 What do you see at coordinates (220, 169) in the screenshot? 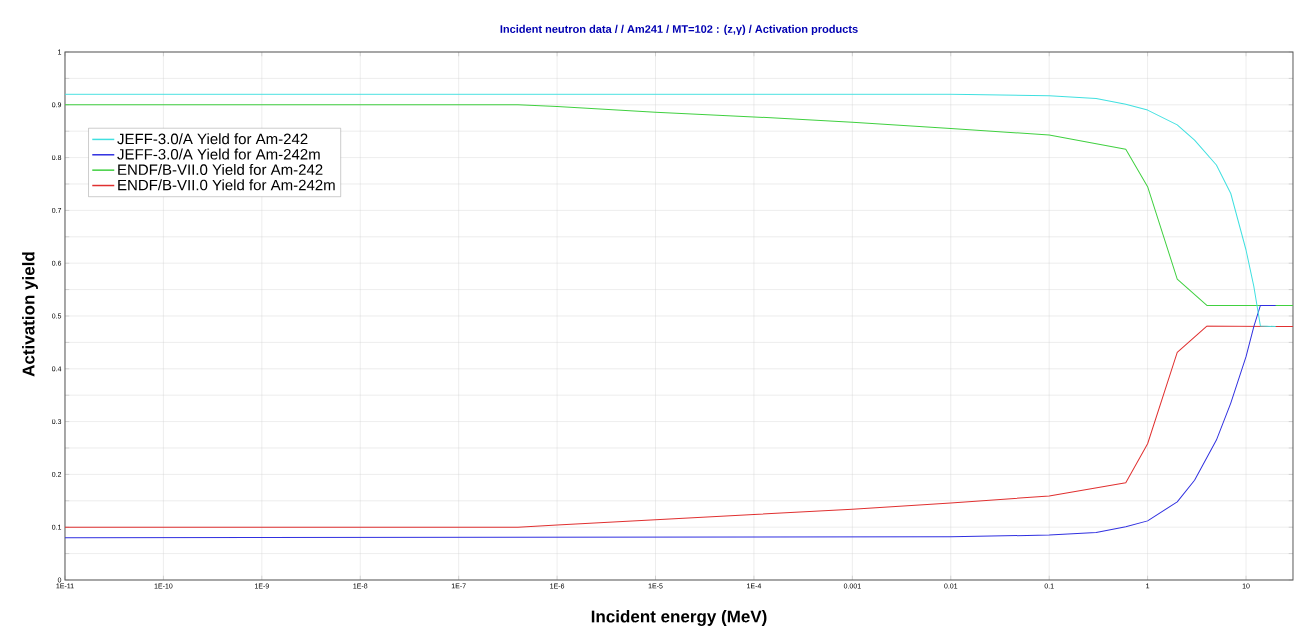
I see `legend-label: ENDF/B-VII.0 Yield for Am-242` at bounding box center [220, 169].